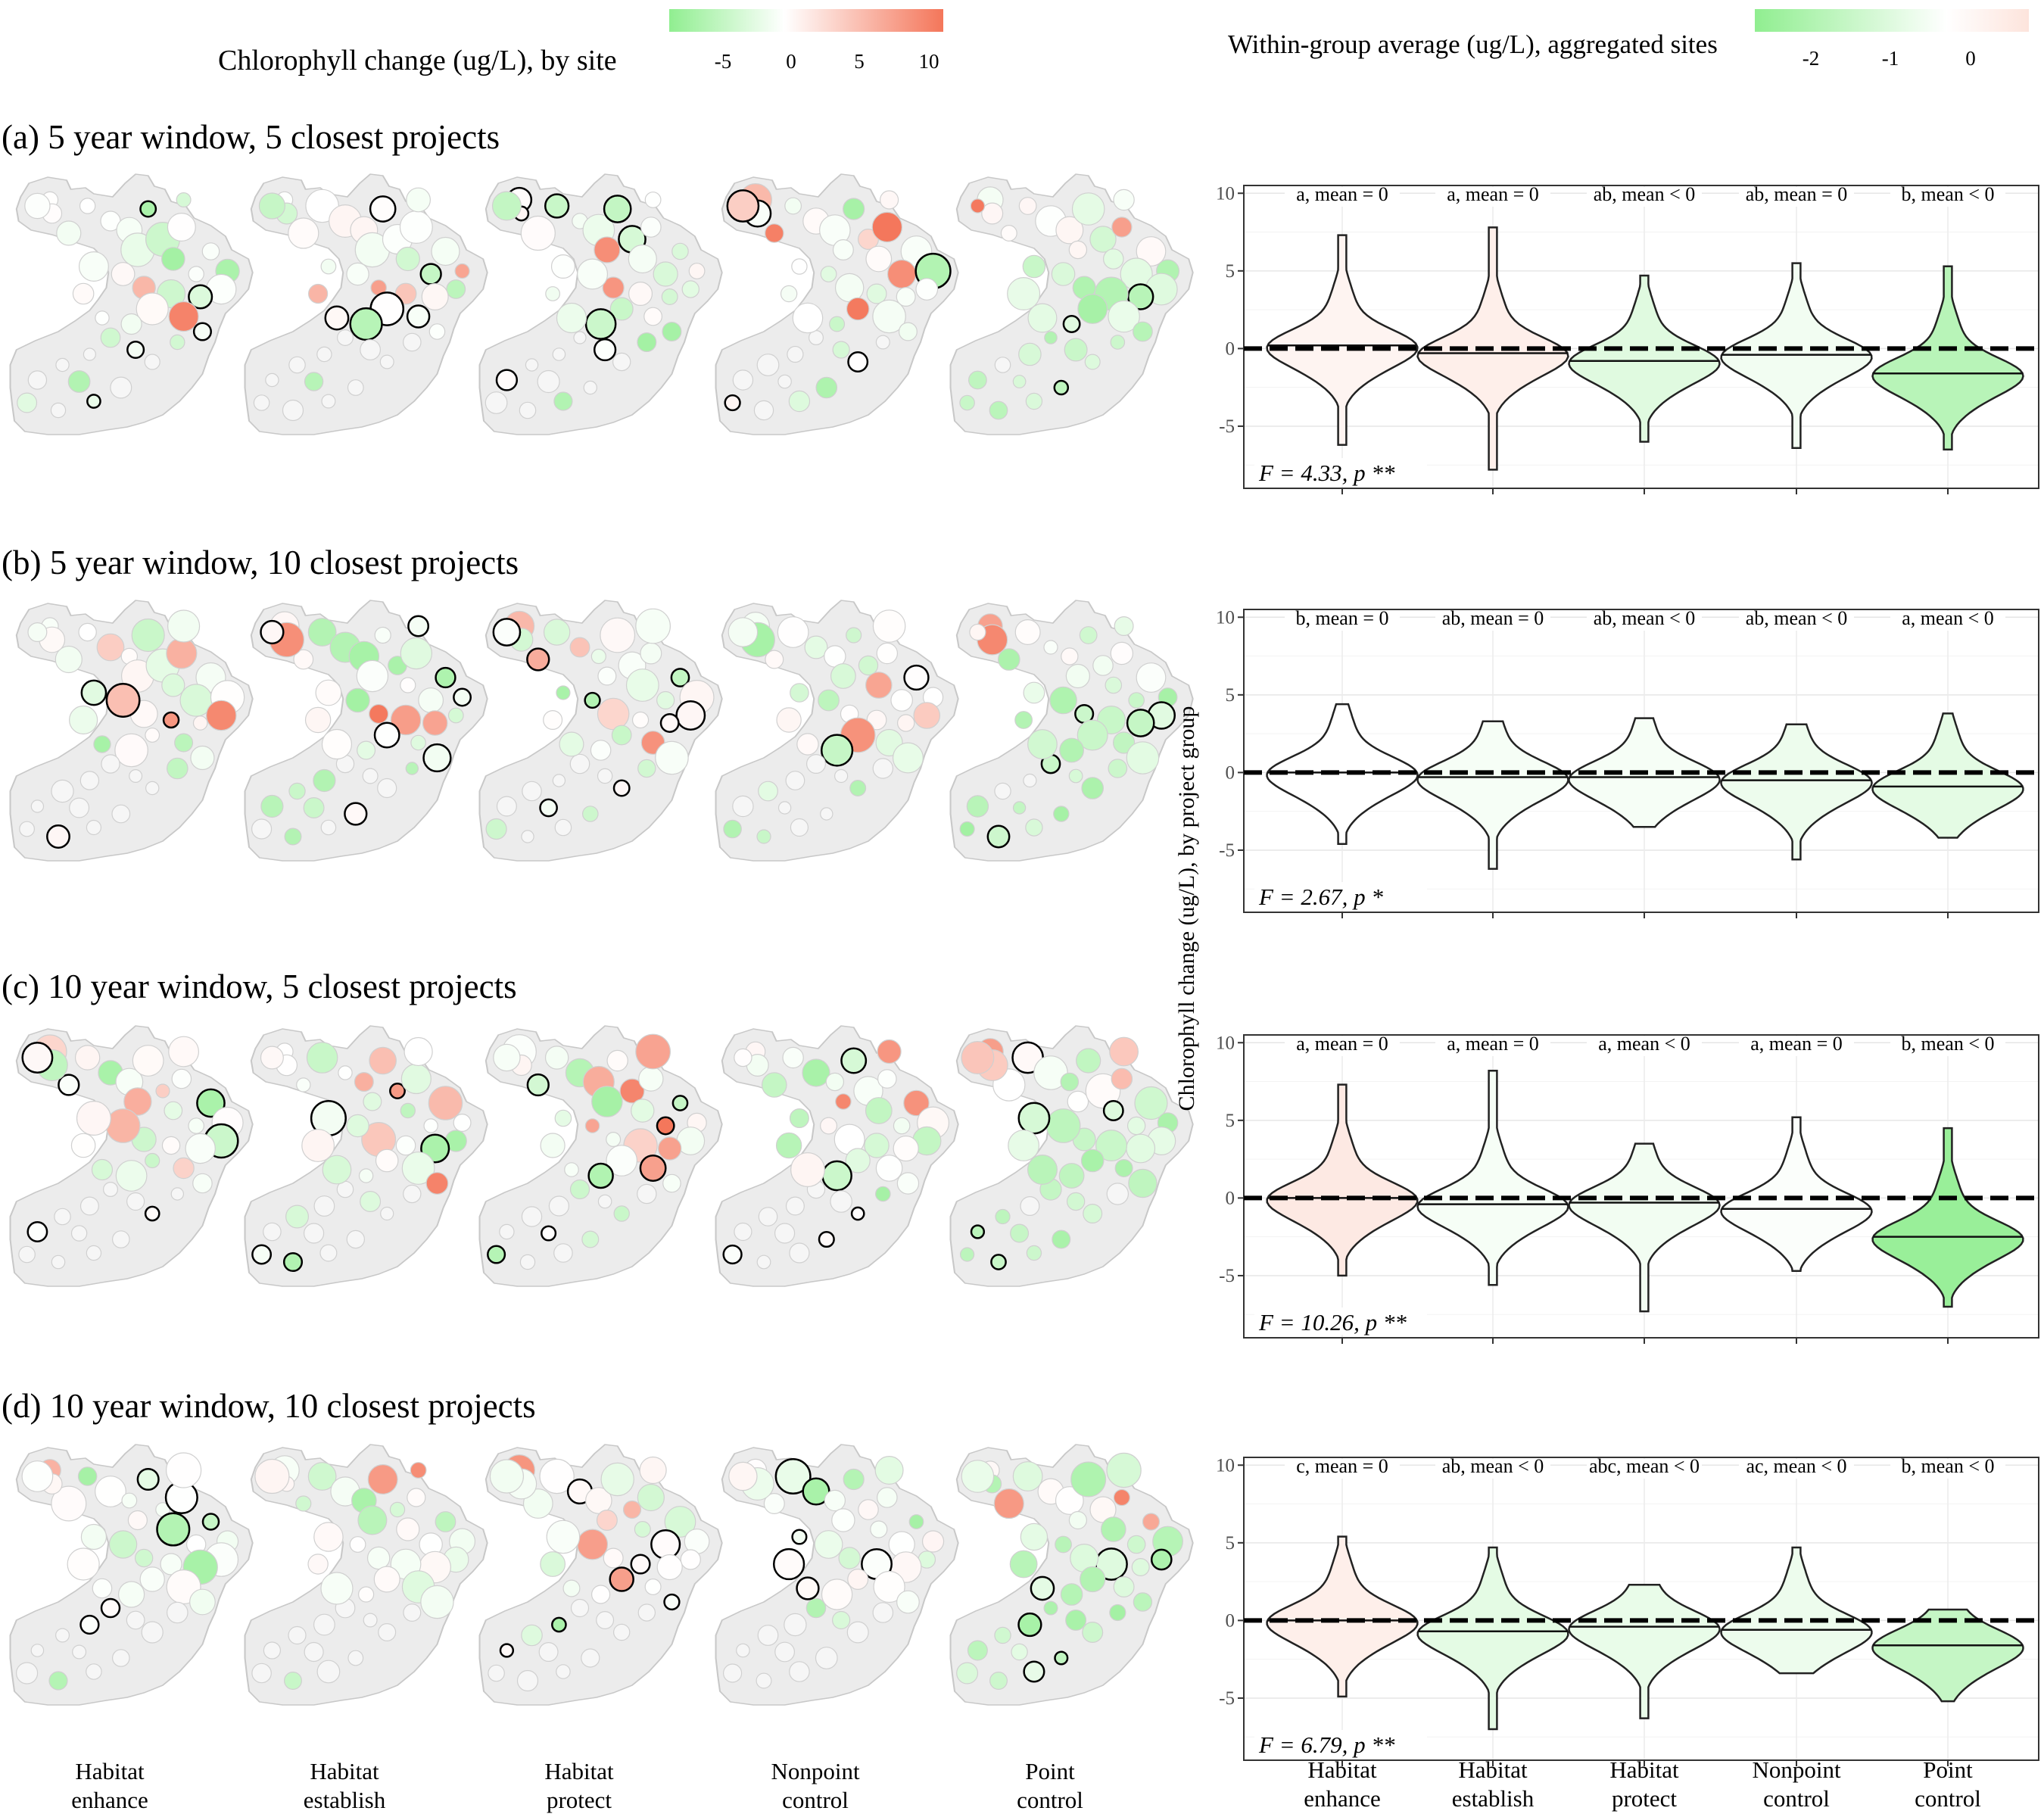 The image size is (2044, 1817). What do you see at coordinates (929, 61) in the screenshot?
I see `site-legend-tick-4: 10` at bounding box center [929, 61].